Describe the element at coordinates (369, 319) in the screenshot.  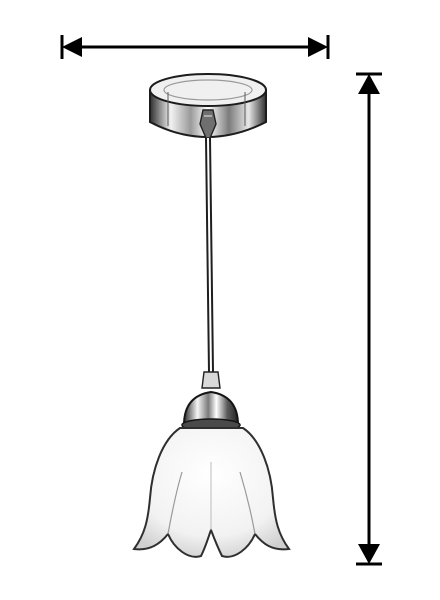
I see `height-dimension-arrow-icon` at that location.